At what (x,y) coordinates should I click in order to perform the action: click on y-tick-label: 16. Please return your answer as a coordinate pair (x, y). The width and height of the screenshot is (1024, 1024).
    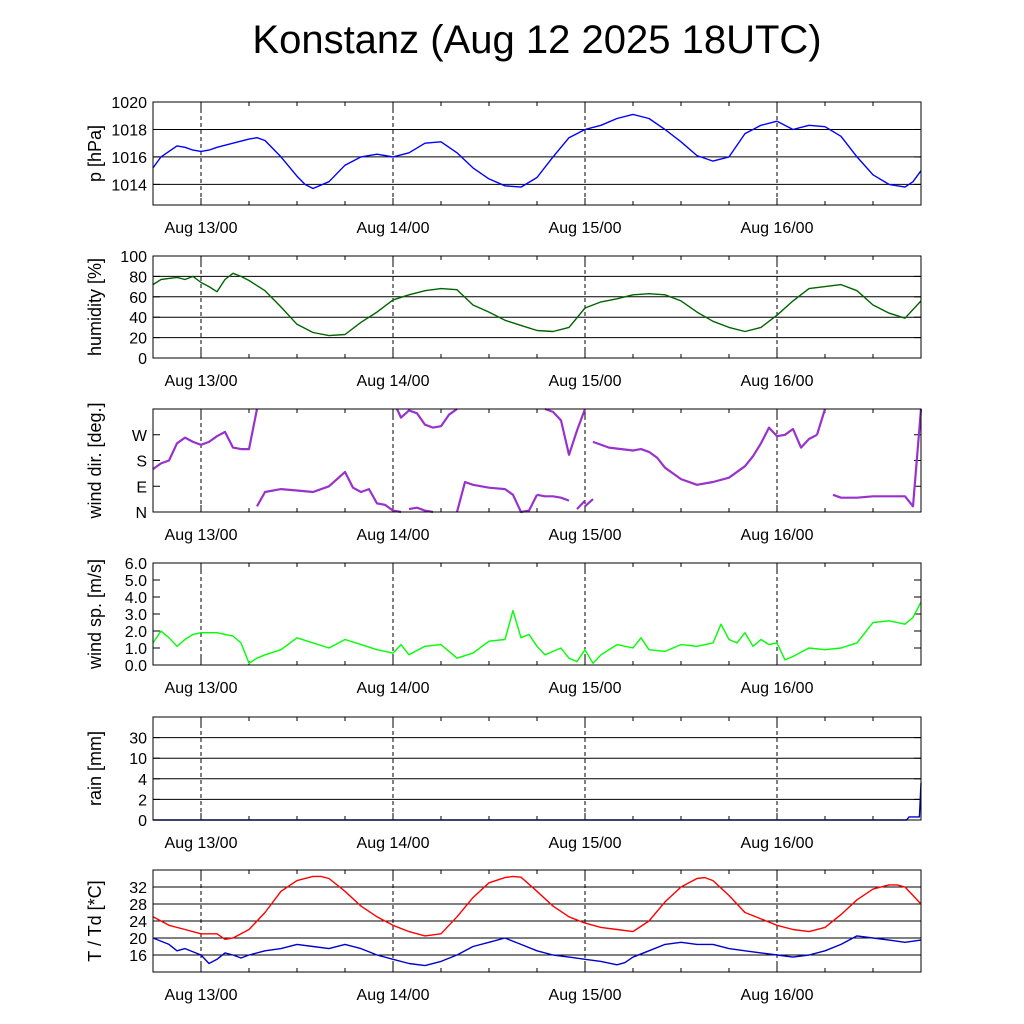
    Looking at the image, I should click on (138, 956).